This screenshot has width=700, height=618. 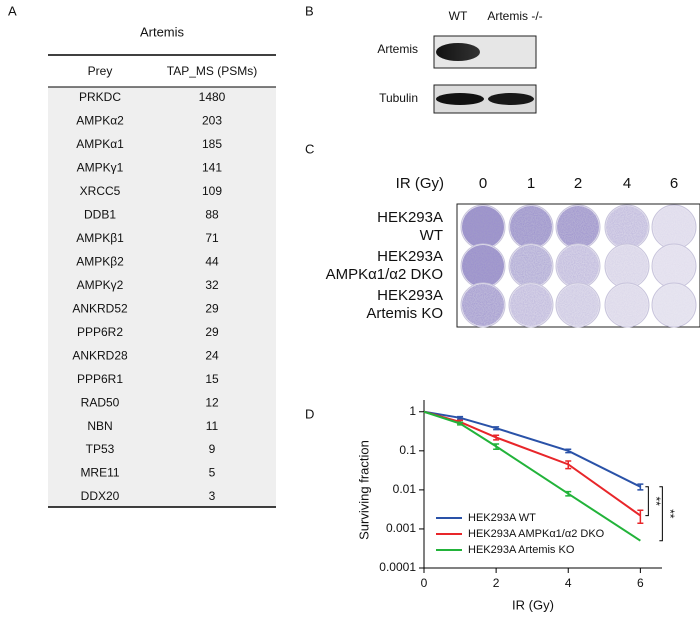 I want to click on y-tick-label: 0.01, so click(x=405, y=489).